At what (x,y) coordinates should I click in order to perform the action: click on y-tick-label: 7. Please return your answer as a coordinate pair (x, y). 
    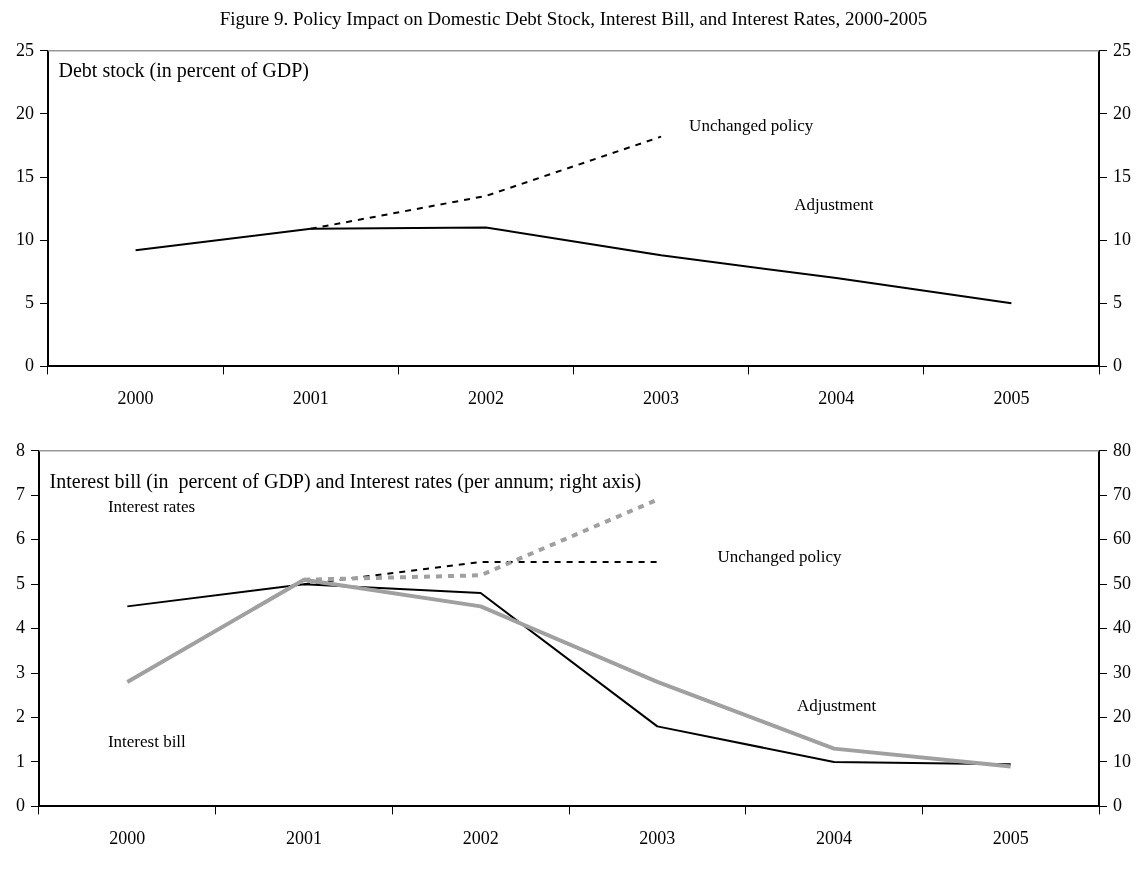
    Looking at the image, I should click on (20, 493).